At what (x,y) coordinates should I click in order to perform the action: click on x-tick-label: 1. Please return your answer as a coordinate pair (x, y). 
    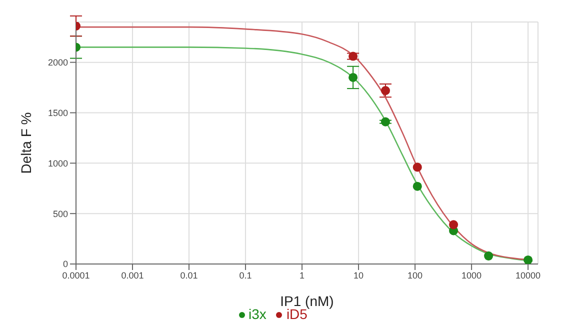
    Looking at the image, I should click on (302, 275).